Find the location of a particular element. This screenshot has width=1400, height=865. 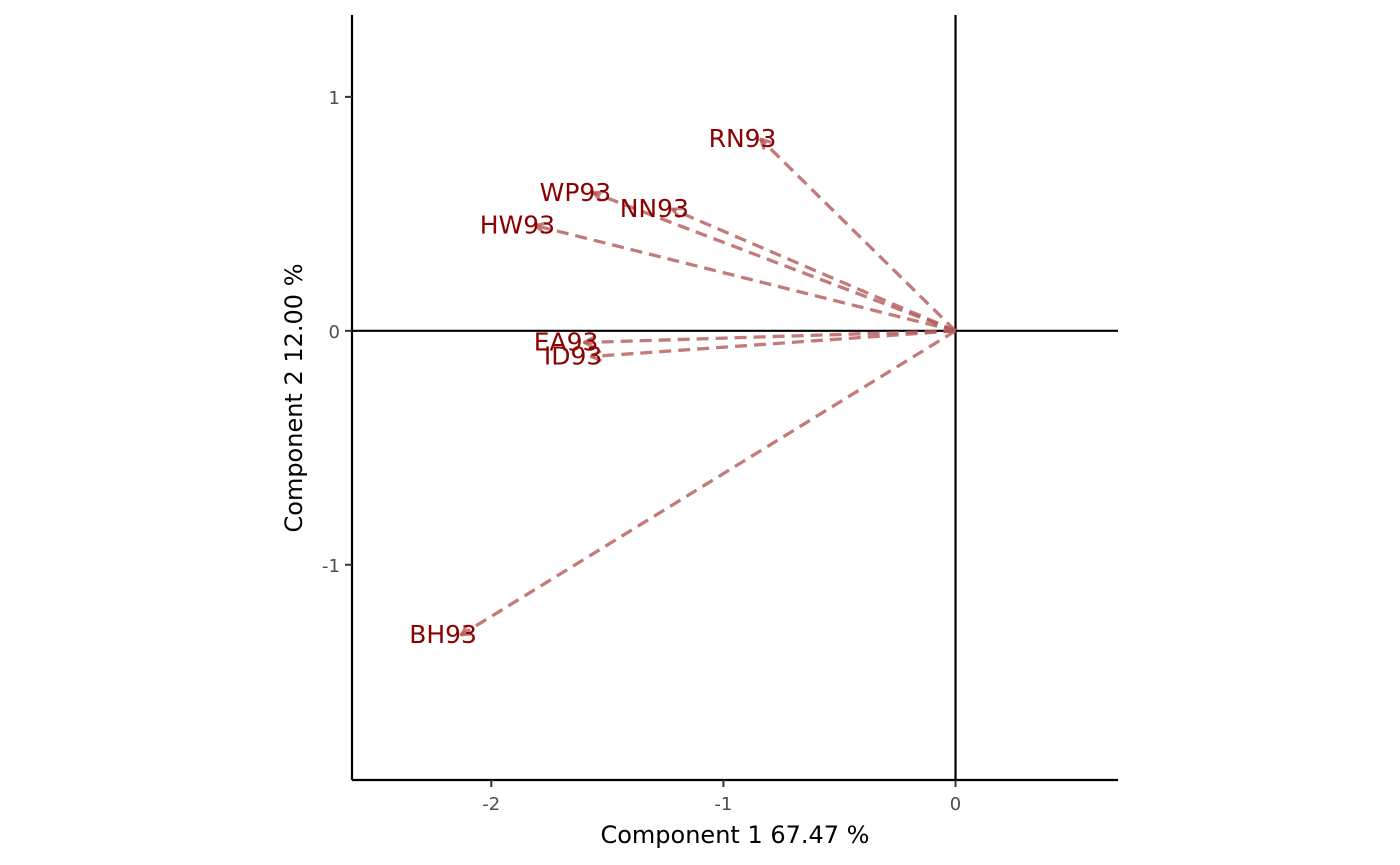

x-tick-label: -1 is located at coordinates (723, 804).